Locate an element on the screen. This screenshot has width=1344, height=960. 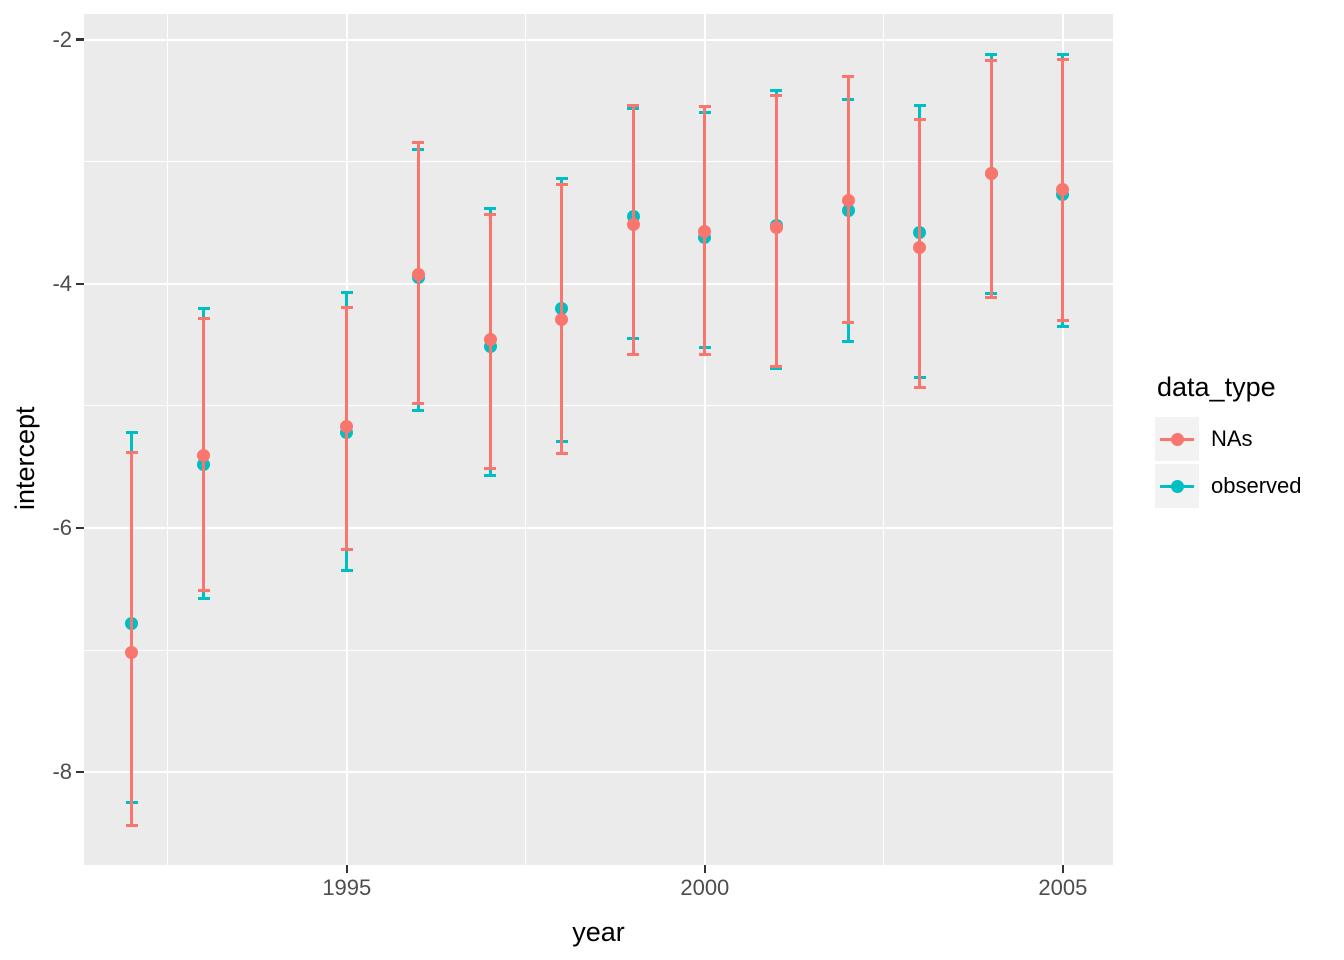
pointrange-NAs-1997-point is located at coordinates (490, 340).